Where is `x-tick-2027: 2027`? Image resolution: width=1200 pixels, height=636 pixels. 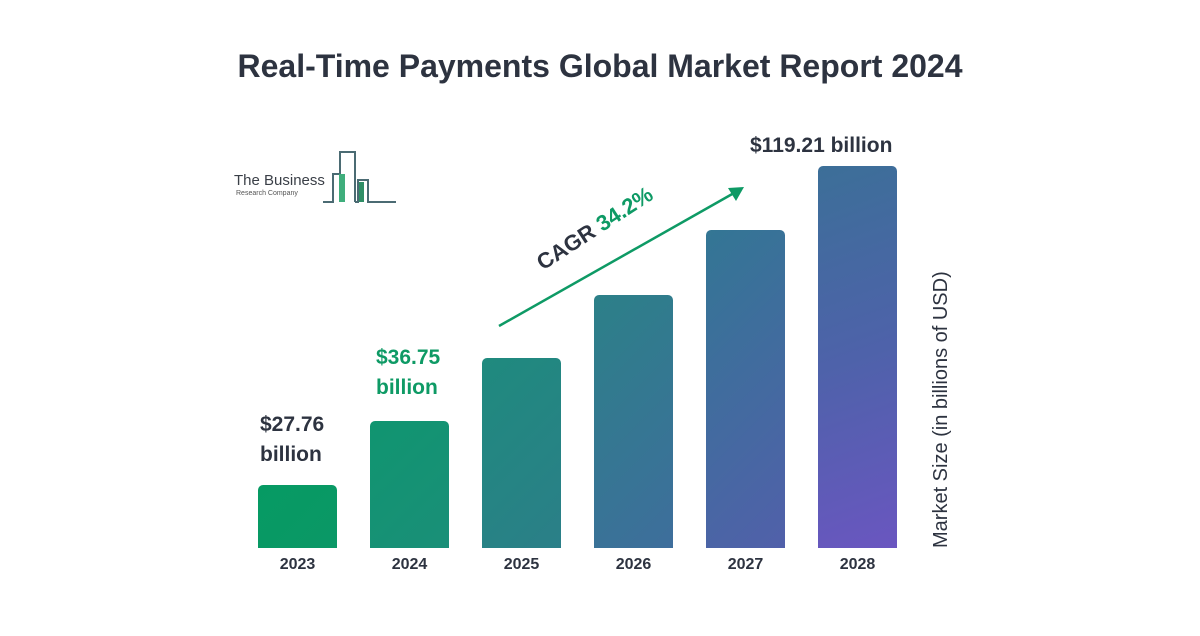
x-tick-2027: 2027 is located at coordinates (745, 564).